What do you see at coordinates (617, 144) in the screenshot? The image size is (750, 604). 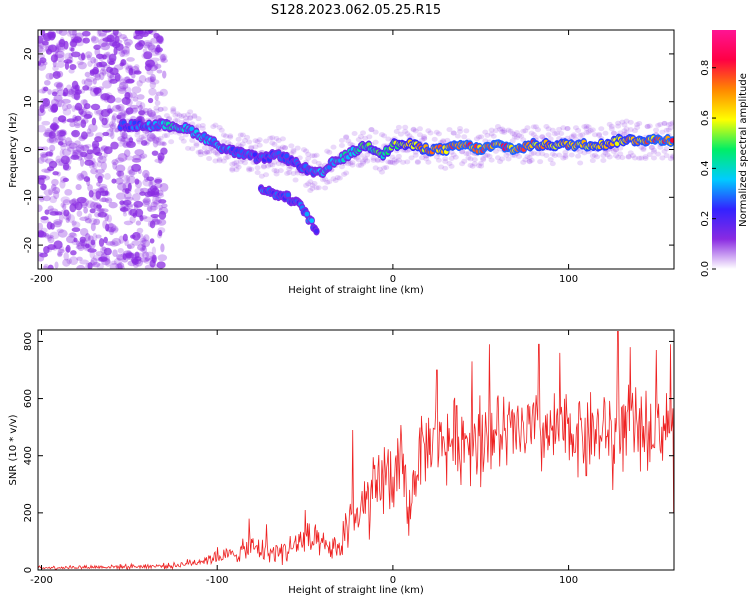 I see `ridge-core` at bounding box center [617, 144].